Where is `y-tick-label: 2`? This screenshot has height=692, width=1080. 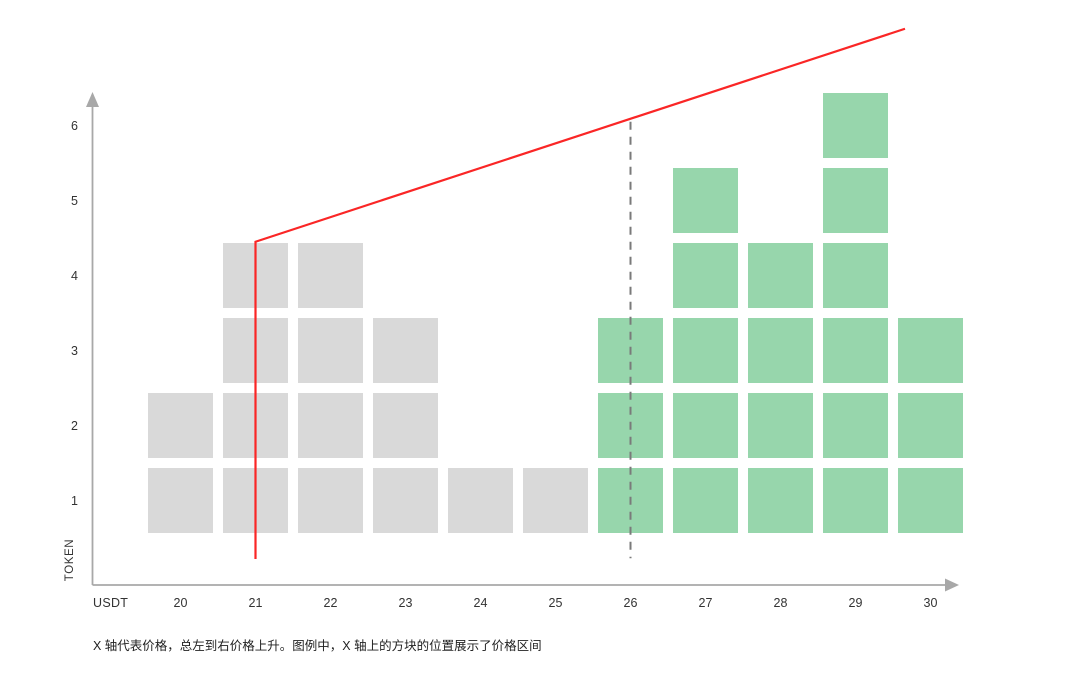
y-tick-label: 2 is located at coordinates (74, 425).